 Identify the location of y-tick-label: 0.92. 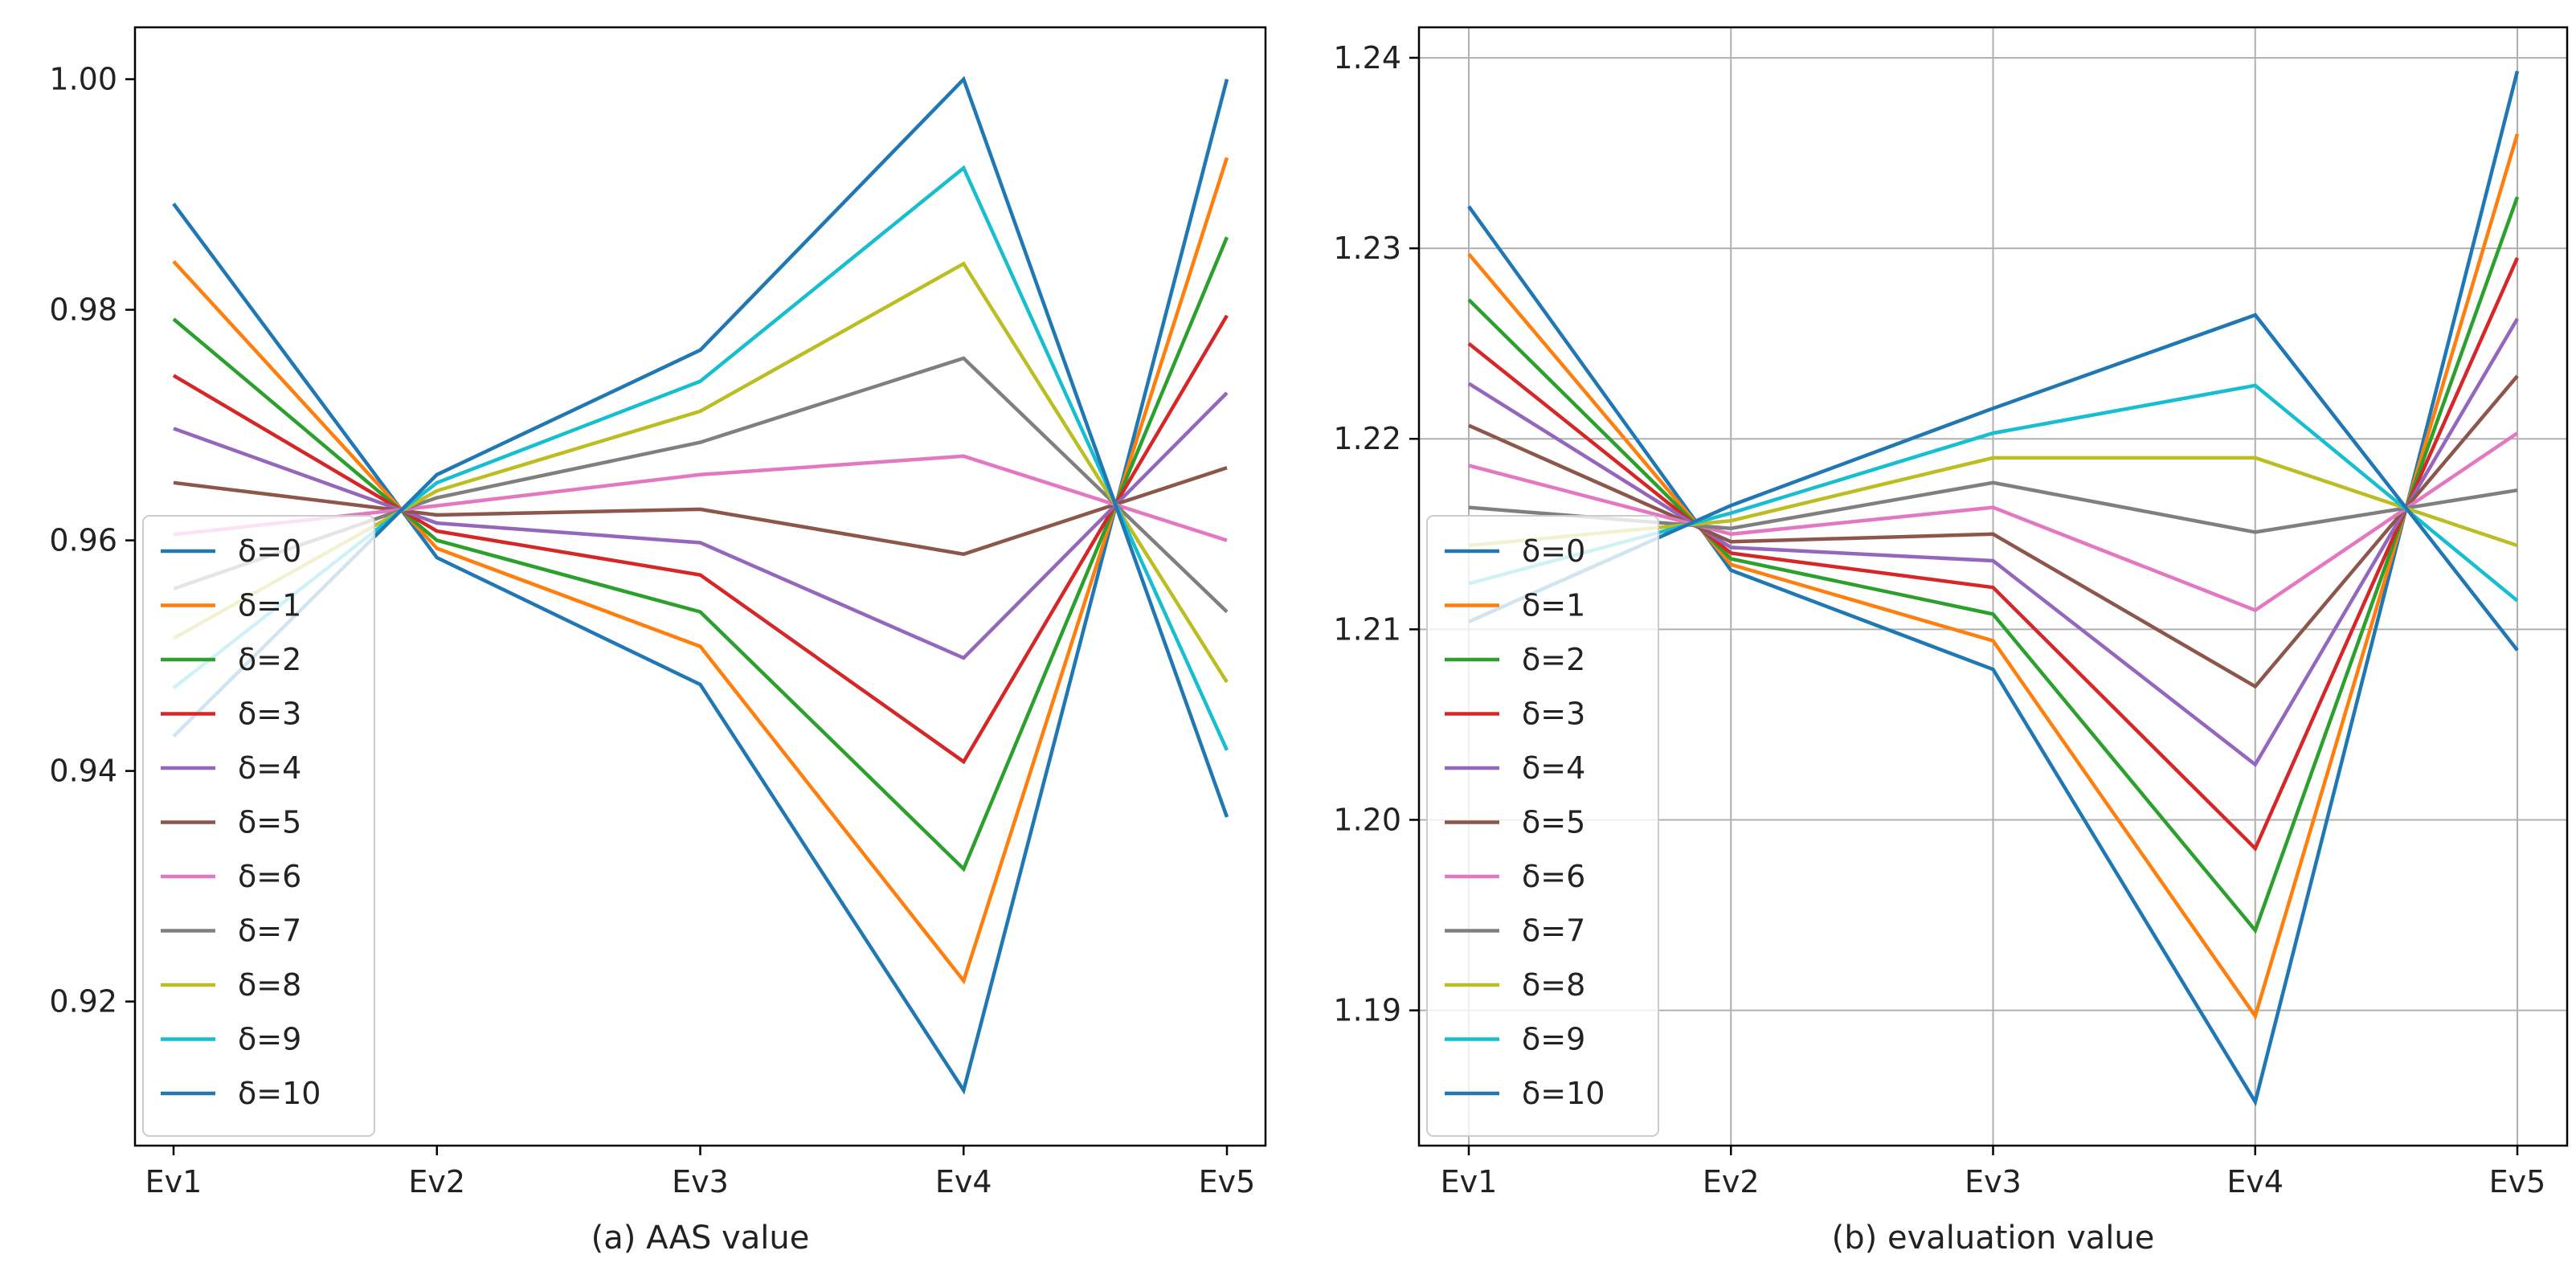
(83, 1002).